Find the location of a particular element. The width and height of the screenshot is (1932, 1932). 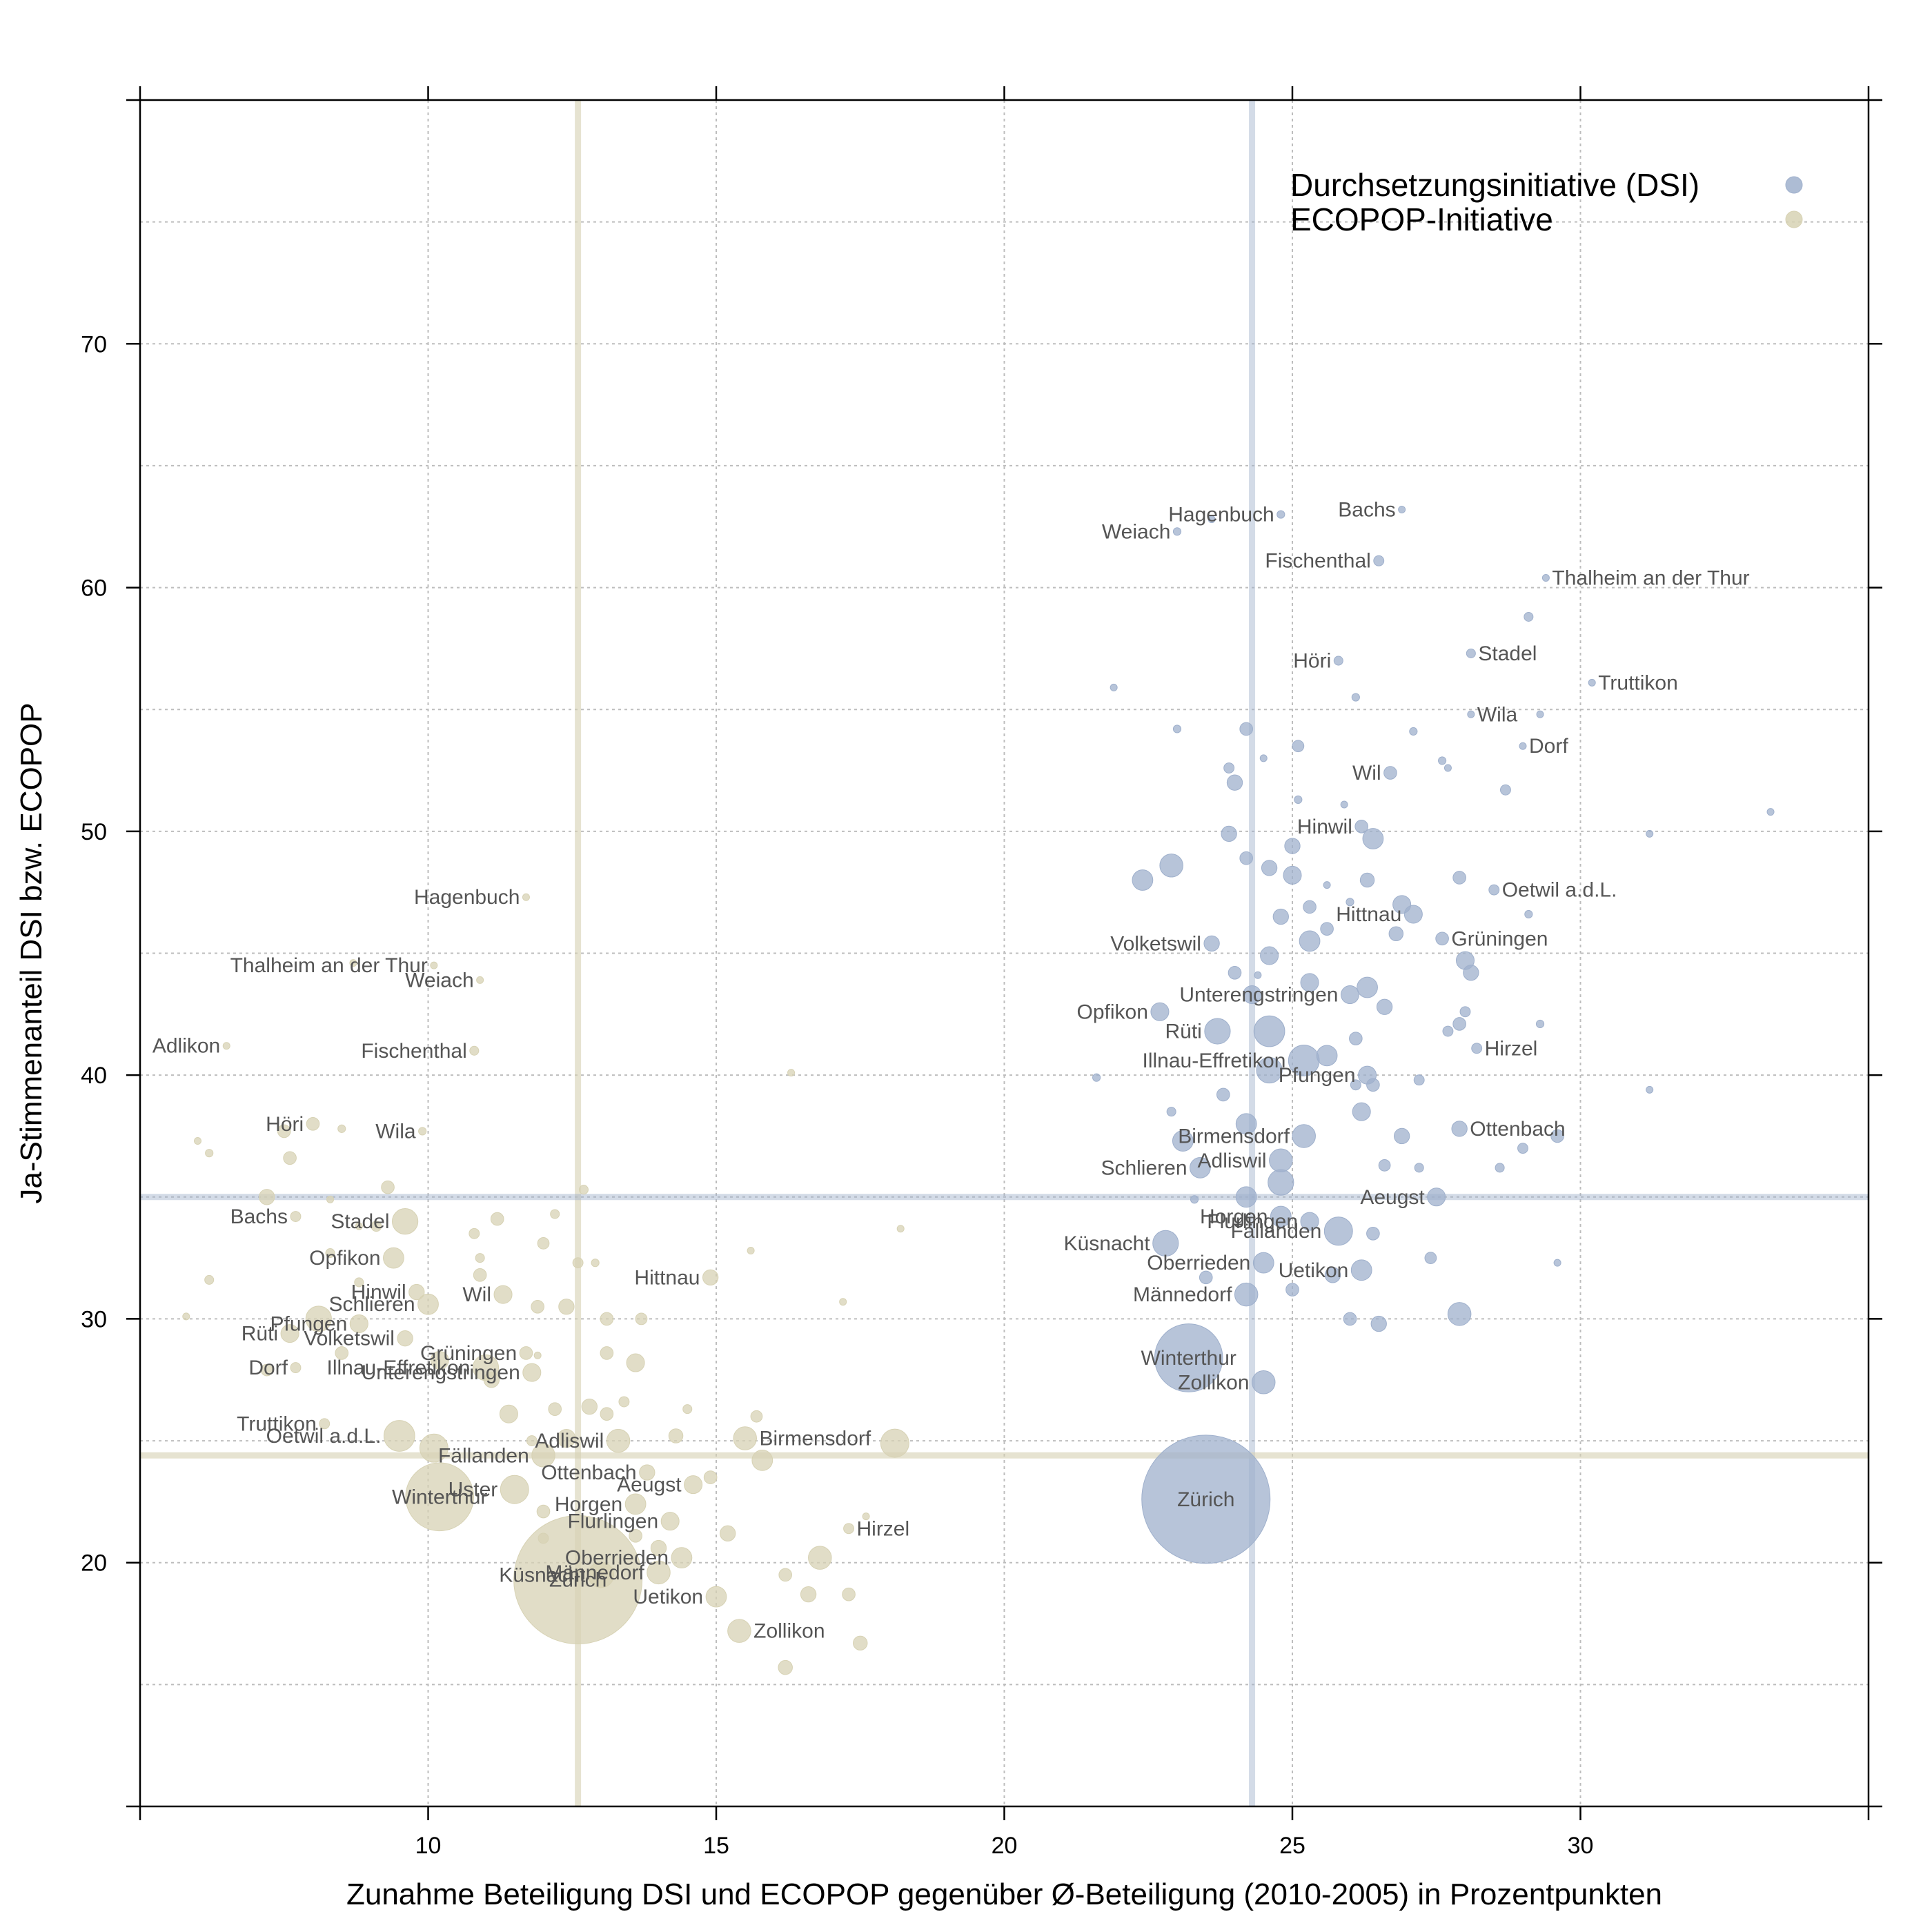

ecopop-point-label: Wil is located at coordinates (476, 1294).